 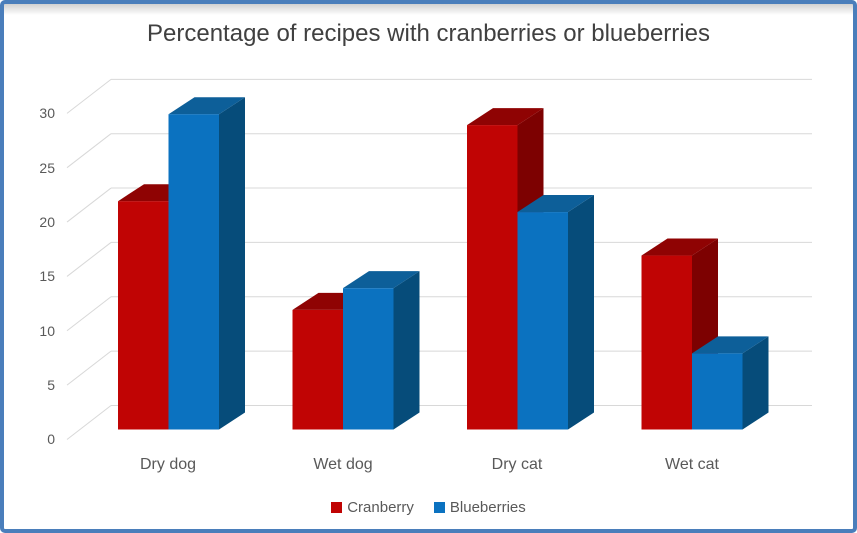 What do you see at coordinates (487, 507) in the screenshot?
I see `legend-label: Blueberries` at bounding box center [487, 507].